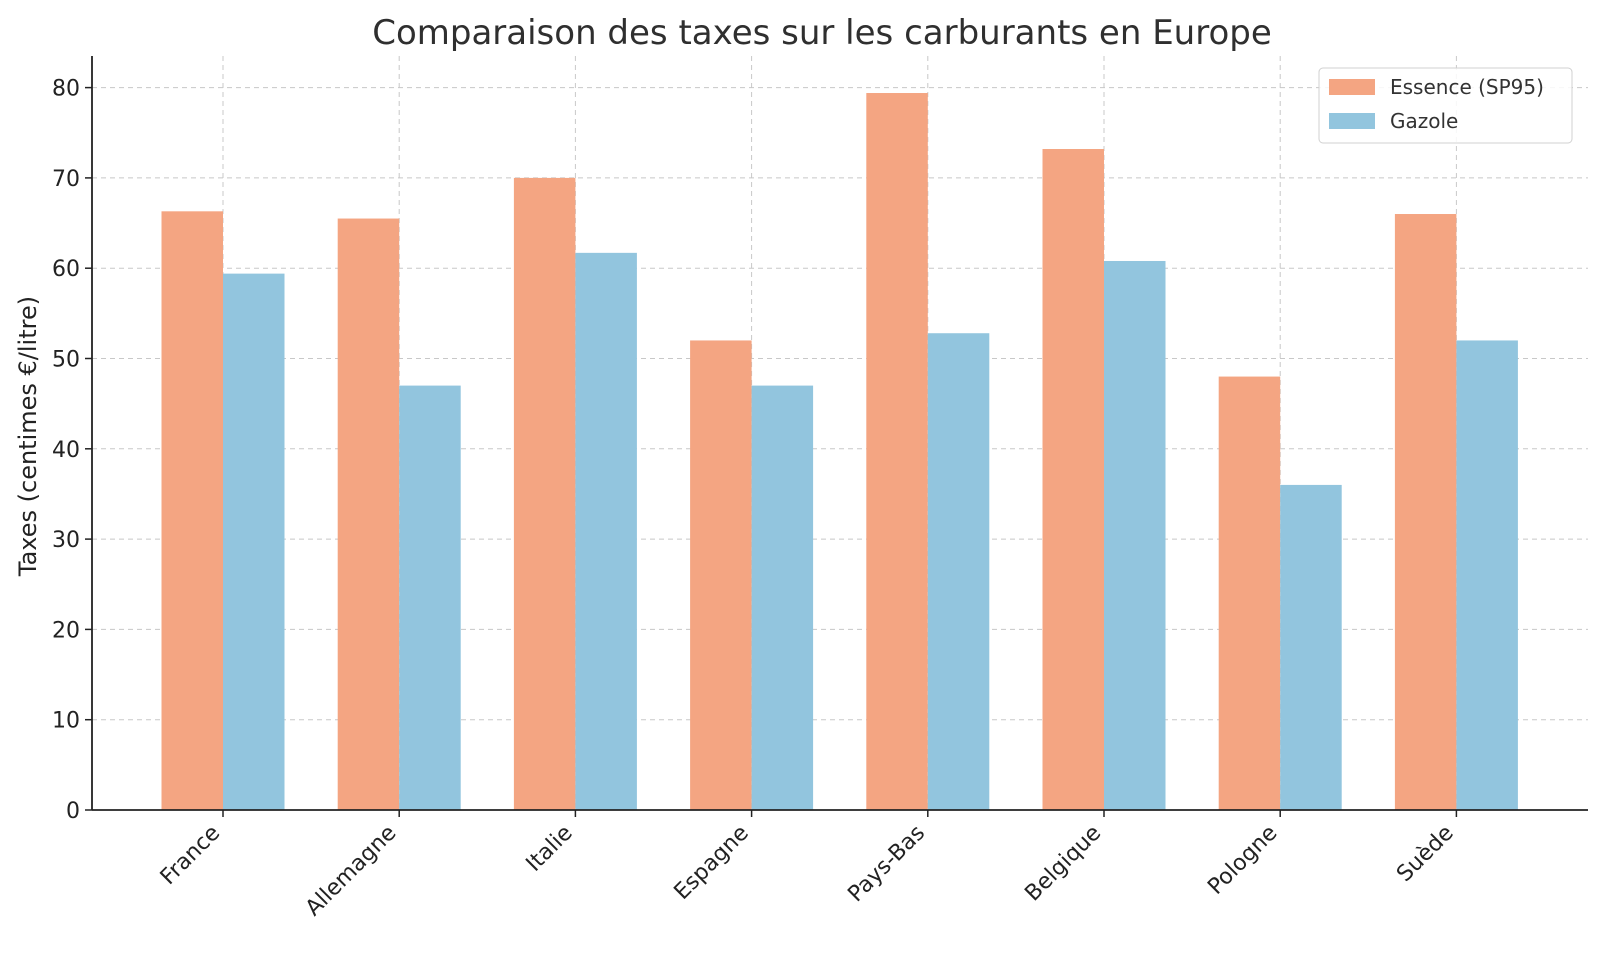 The image size is (1600, 954). Describe the element at coordinates (66, 540) in the screenshot. I see `y-tick-label: 30` at that location.